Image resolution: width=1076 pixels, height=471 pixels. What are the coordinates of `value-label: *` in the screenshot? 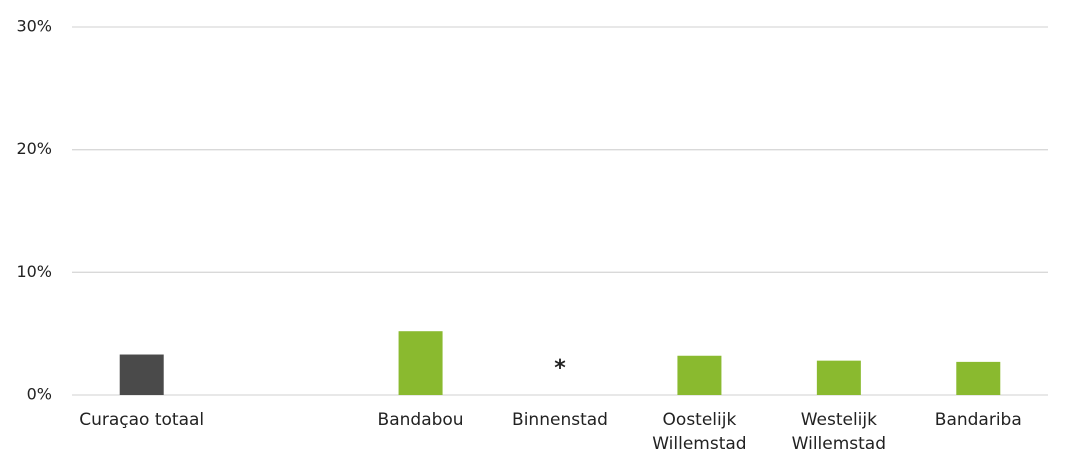 It's located at (560, 368).